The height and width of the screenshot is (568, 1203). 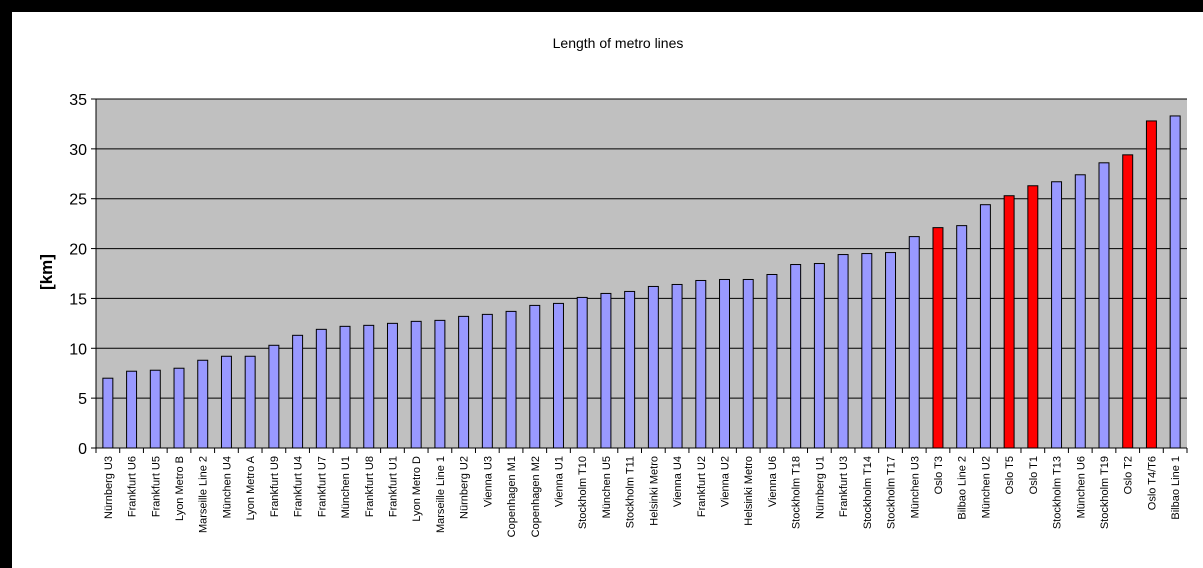 I want to click on y-tick-label: 20, so click(x=78, y=250).